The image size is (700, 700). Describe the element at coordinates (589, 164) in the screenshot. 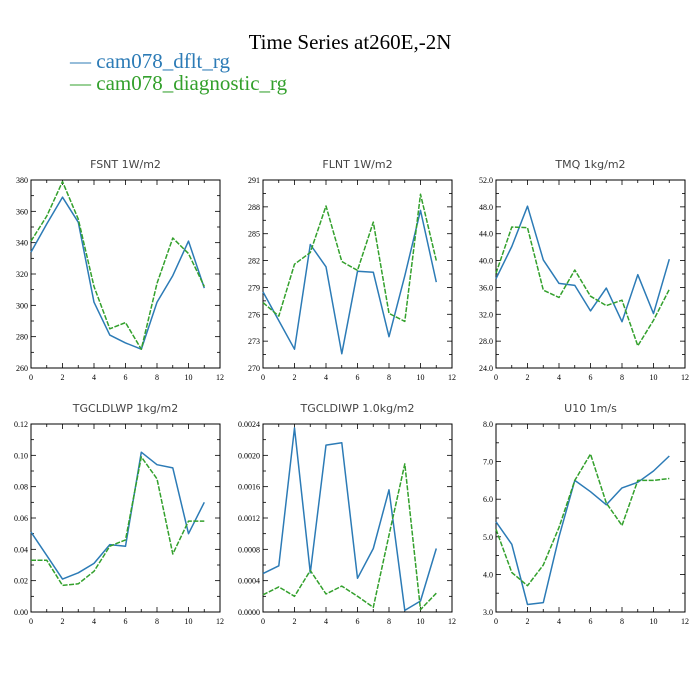

I see `chart-title: TMQ 1kg/m2` at that location.